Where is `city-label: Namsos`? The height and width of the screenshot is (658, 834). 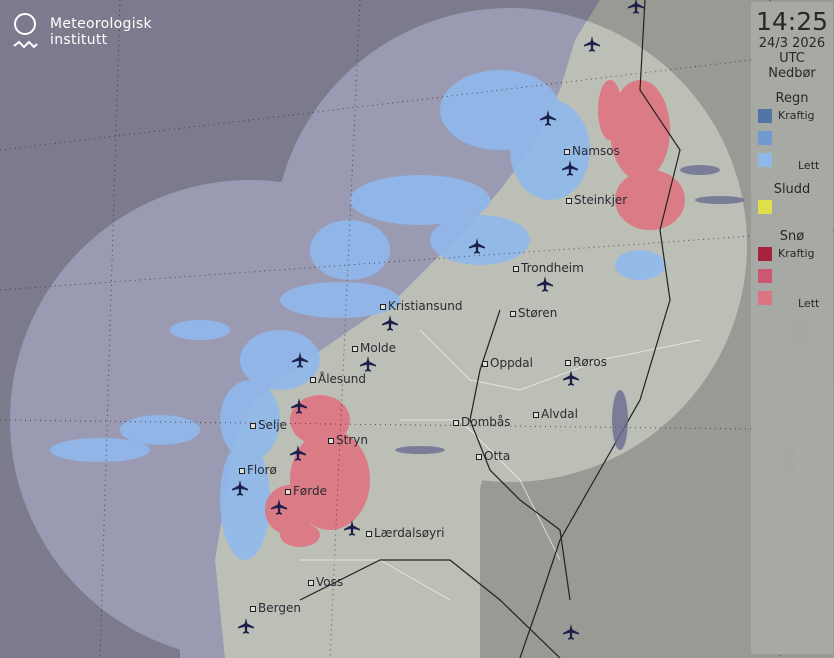
city-label: Namsos is located at coordinates (592, 151).